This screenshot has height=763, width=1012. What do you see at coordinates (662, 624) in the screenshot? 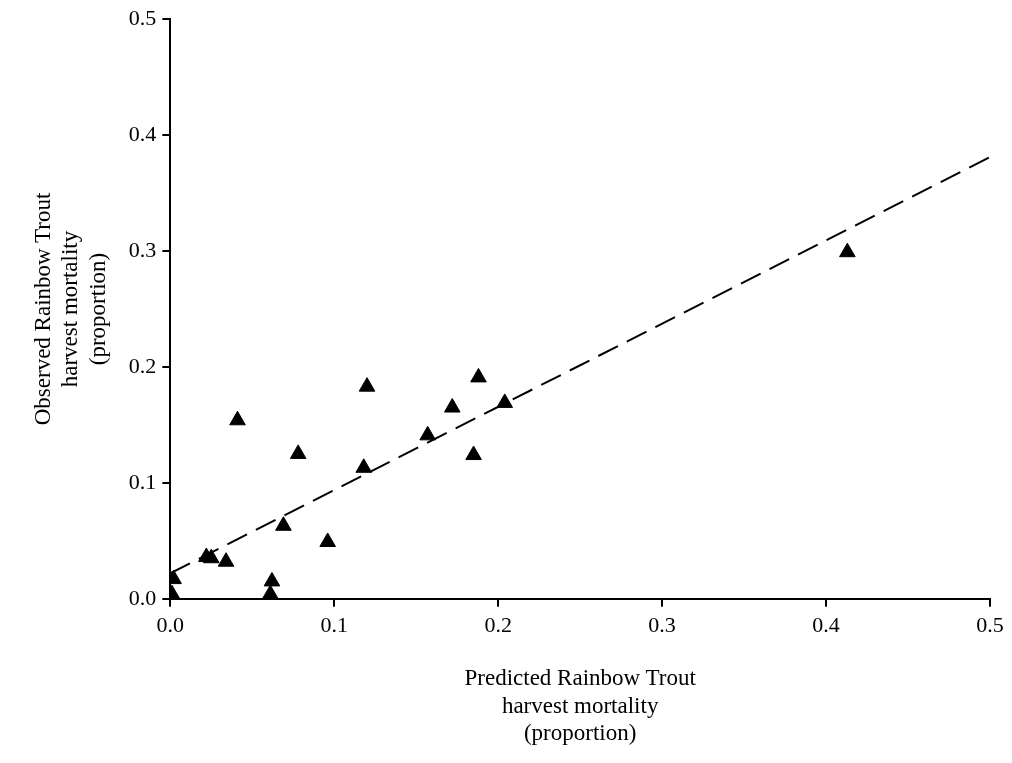
I see `x-tick-label: 0.3` at bounding box center [662, 624].